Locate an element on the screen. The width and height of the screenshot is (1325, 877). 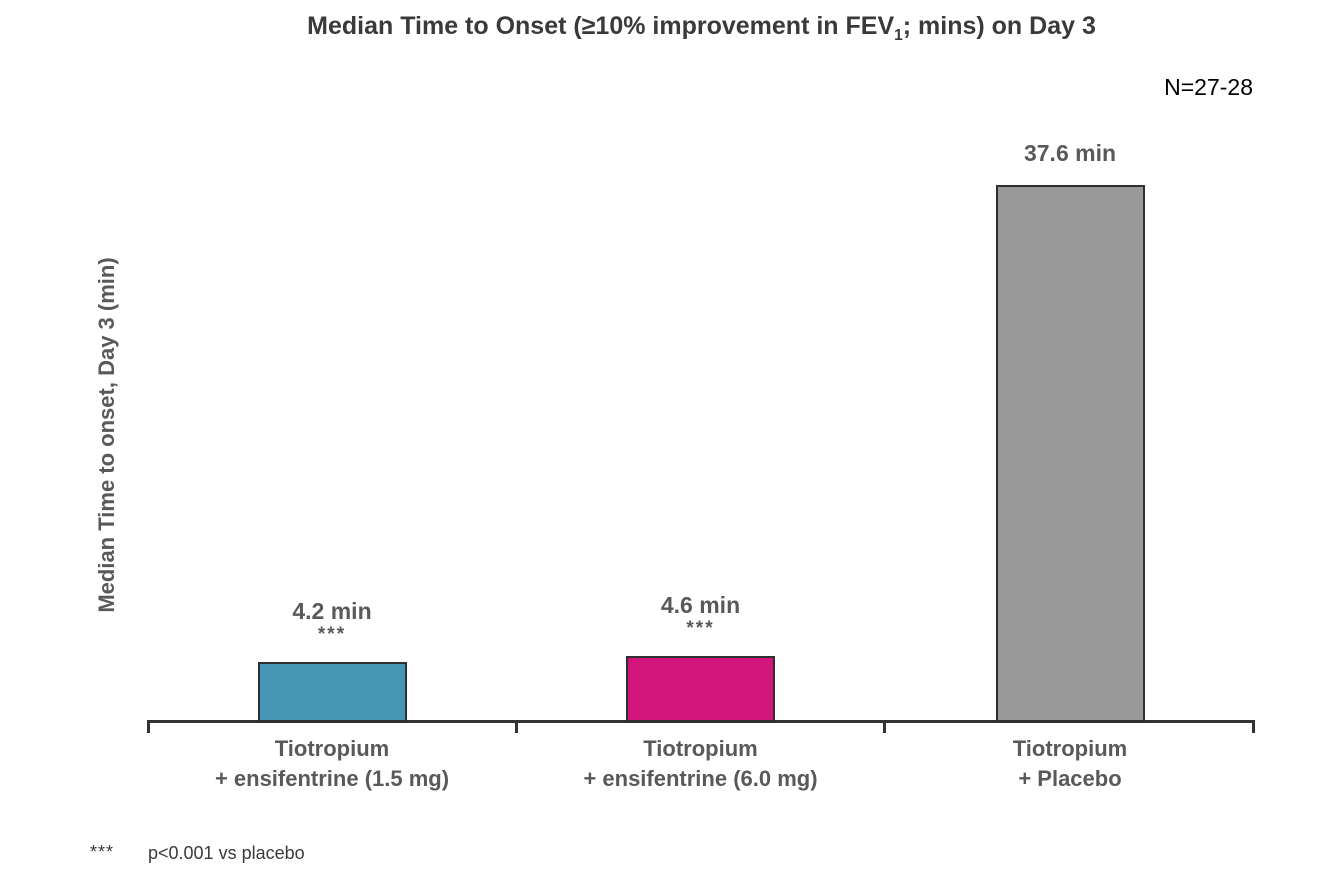
category-label: Tiotropium + Placebo is located at coordinates (1070, 764).